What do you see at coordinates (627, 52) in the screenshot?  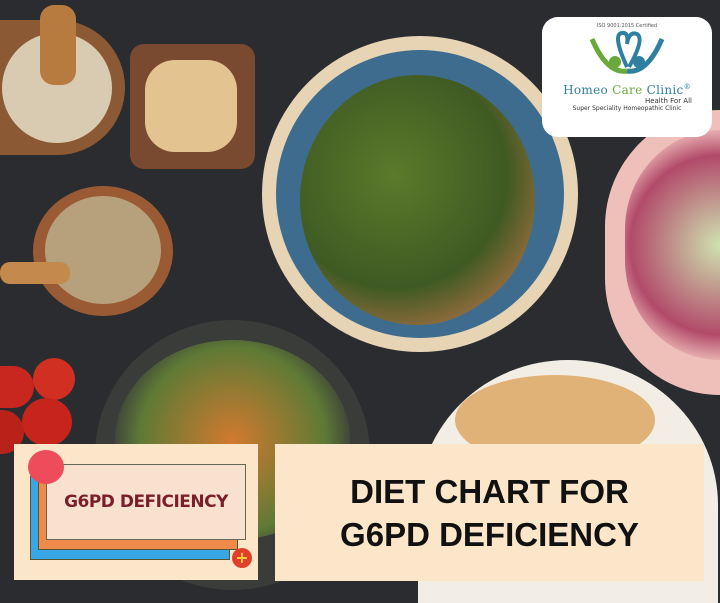 I see `heart-people-icon` at bounding box center [627, 52].